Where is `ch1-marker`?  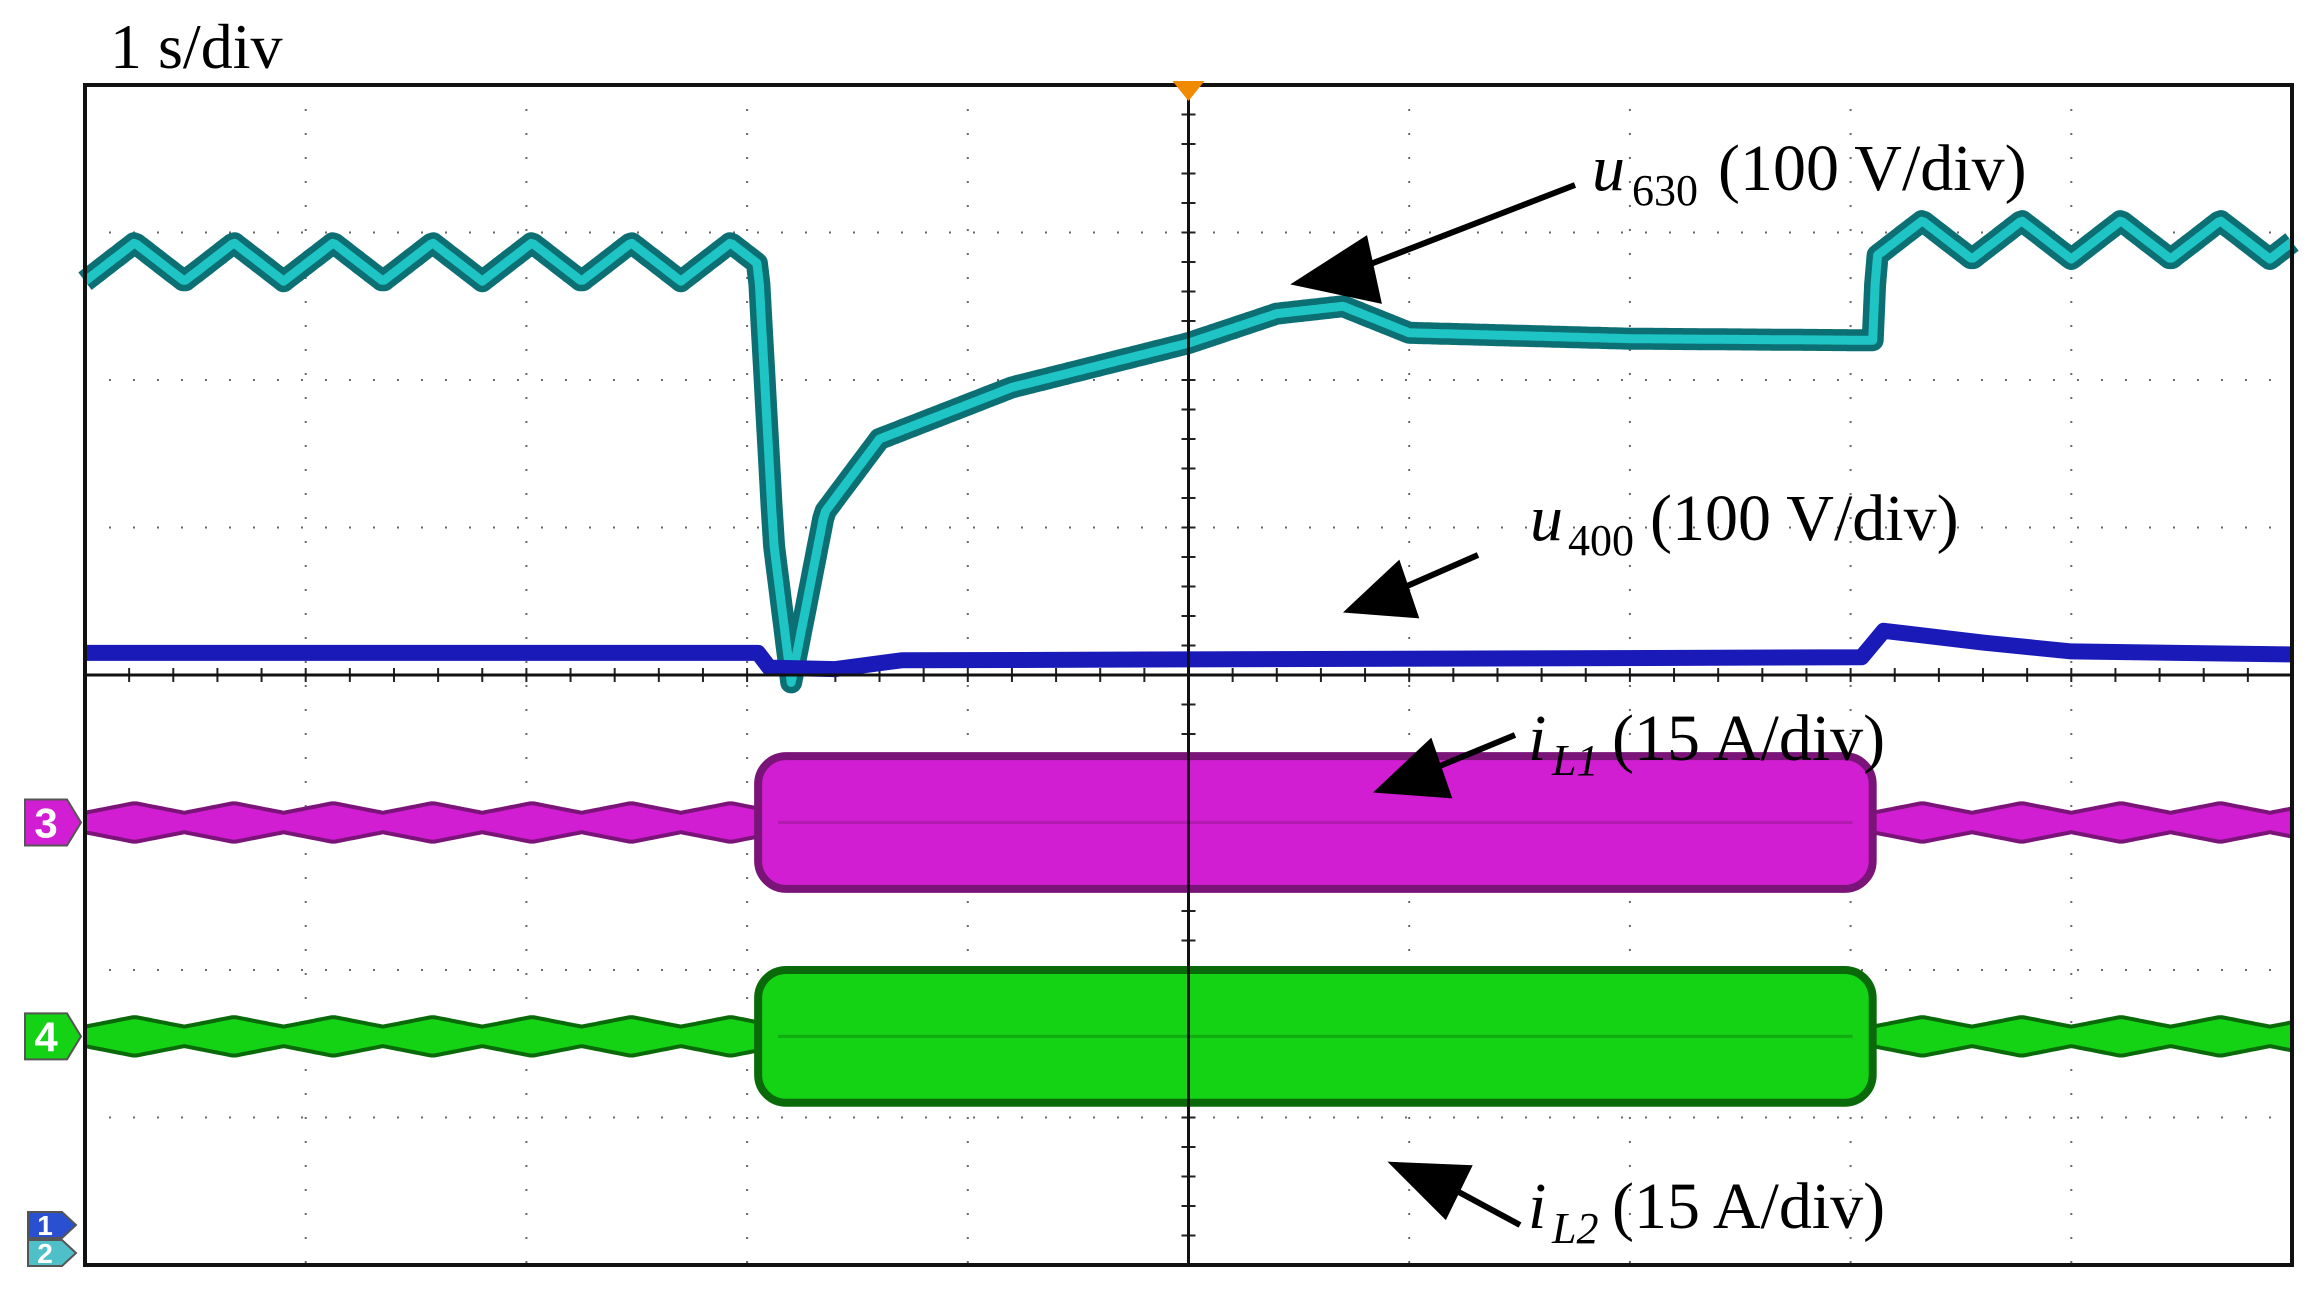
ch1-marker is located at coordinates (52, 1225).